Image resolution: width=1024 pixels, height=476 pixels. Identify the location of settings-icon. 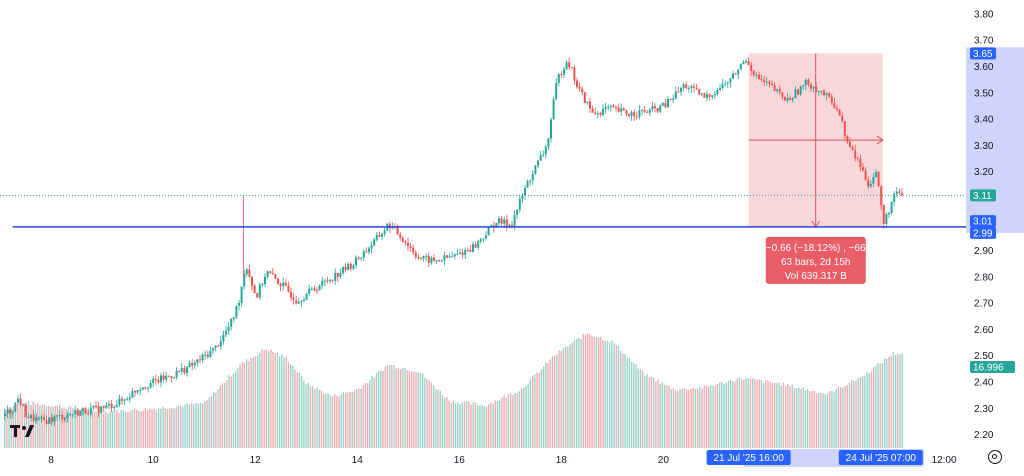
(995, 457).